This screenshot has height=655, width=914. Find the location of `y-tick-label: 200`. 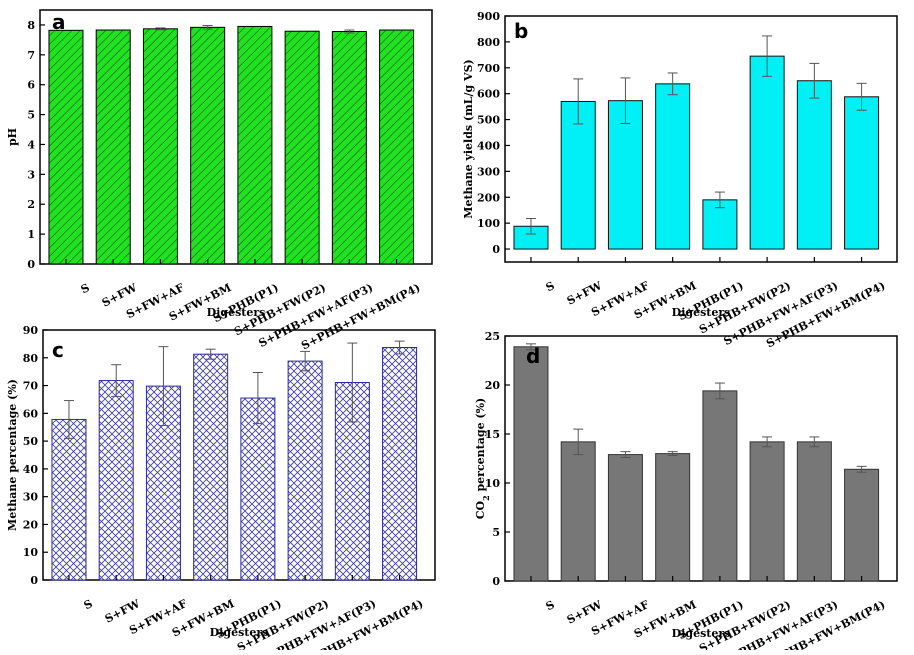

y-tick-label: 200 is located at coordinates (488, 197).